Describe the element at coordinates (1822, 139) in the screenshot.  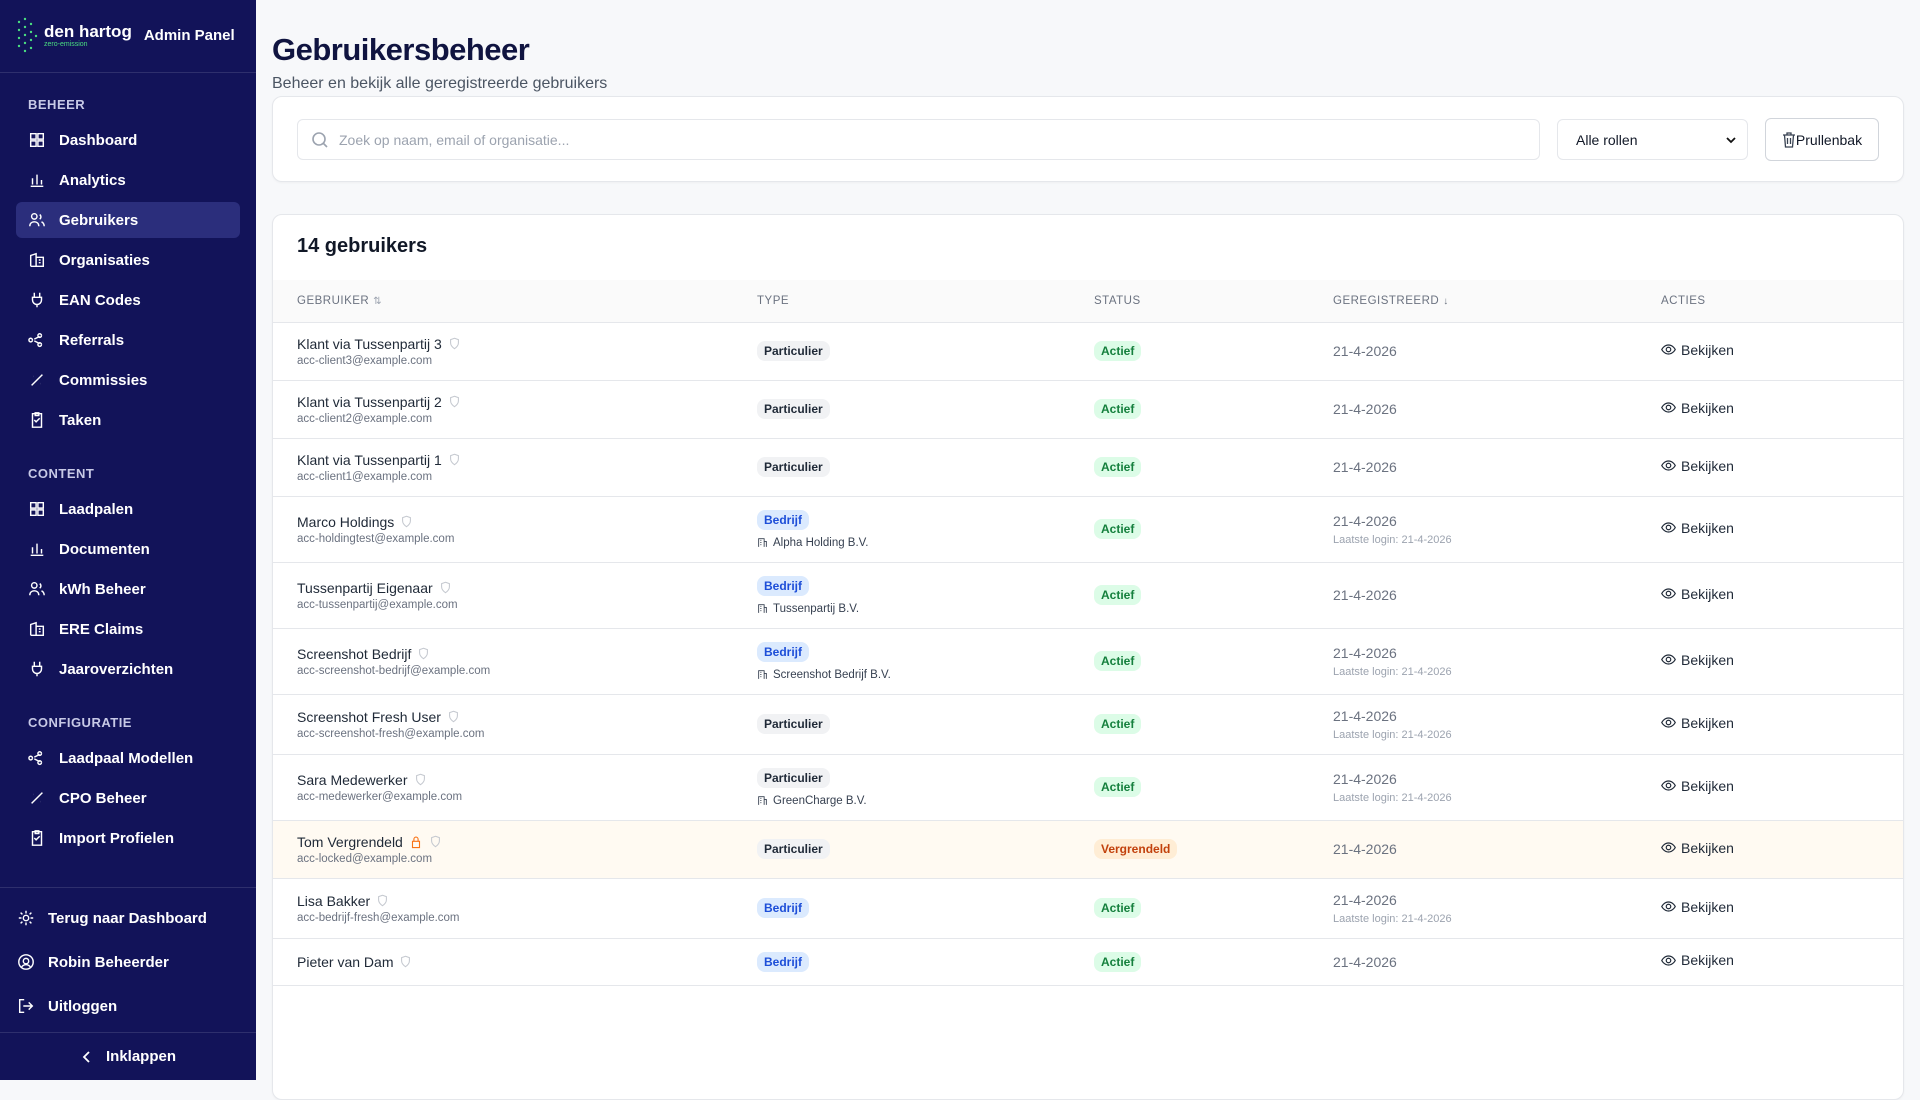
I see `trash-button: Prullenbak` at that location.